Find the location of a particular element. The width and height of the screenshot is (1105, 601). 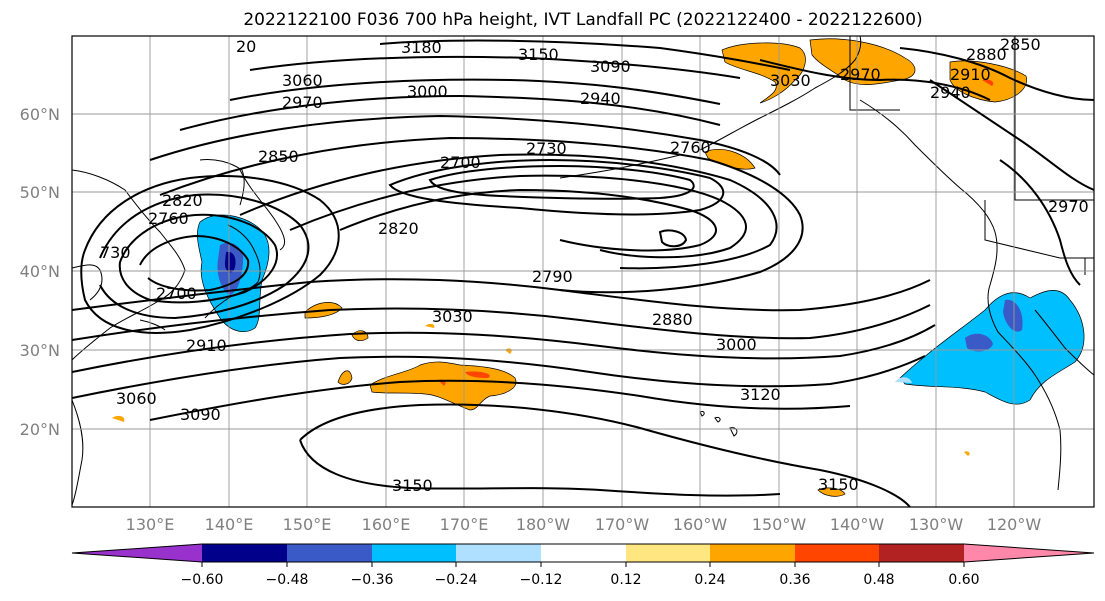

colorbar-tick-label: 0.12 is located at coordinates (625, 580).